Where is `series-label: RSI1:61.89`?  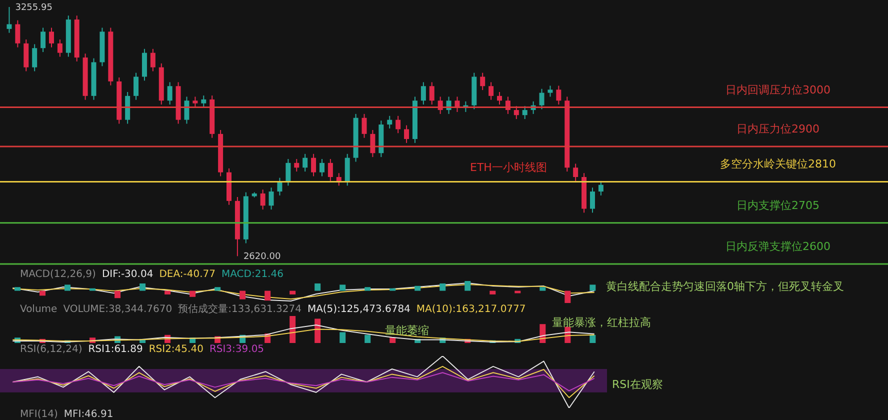
series-label: RSI1:61.89 is located at coordinates (115, 349).